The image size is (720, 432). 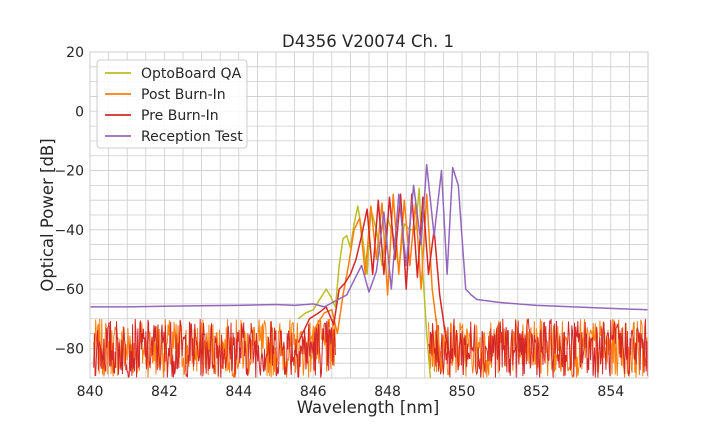 I want to click on y-tick-label: −20, so click(x=69, y=172).